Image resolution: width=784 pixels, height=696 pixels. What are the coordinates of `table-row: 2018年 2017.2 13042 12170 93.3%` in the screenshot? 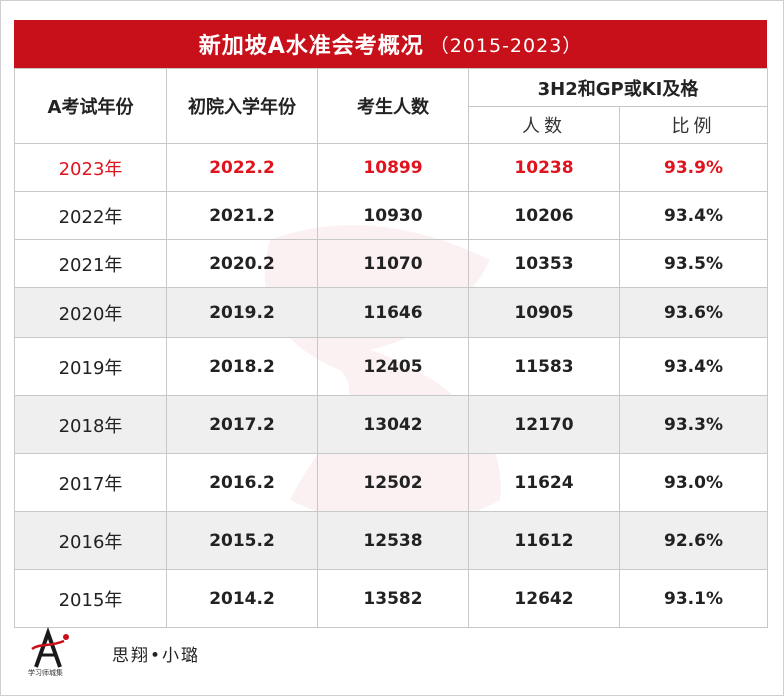 It's located at (391, 424).